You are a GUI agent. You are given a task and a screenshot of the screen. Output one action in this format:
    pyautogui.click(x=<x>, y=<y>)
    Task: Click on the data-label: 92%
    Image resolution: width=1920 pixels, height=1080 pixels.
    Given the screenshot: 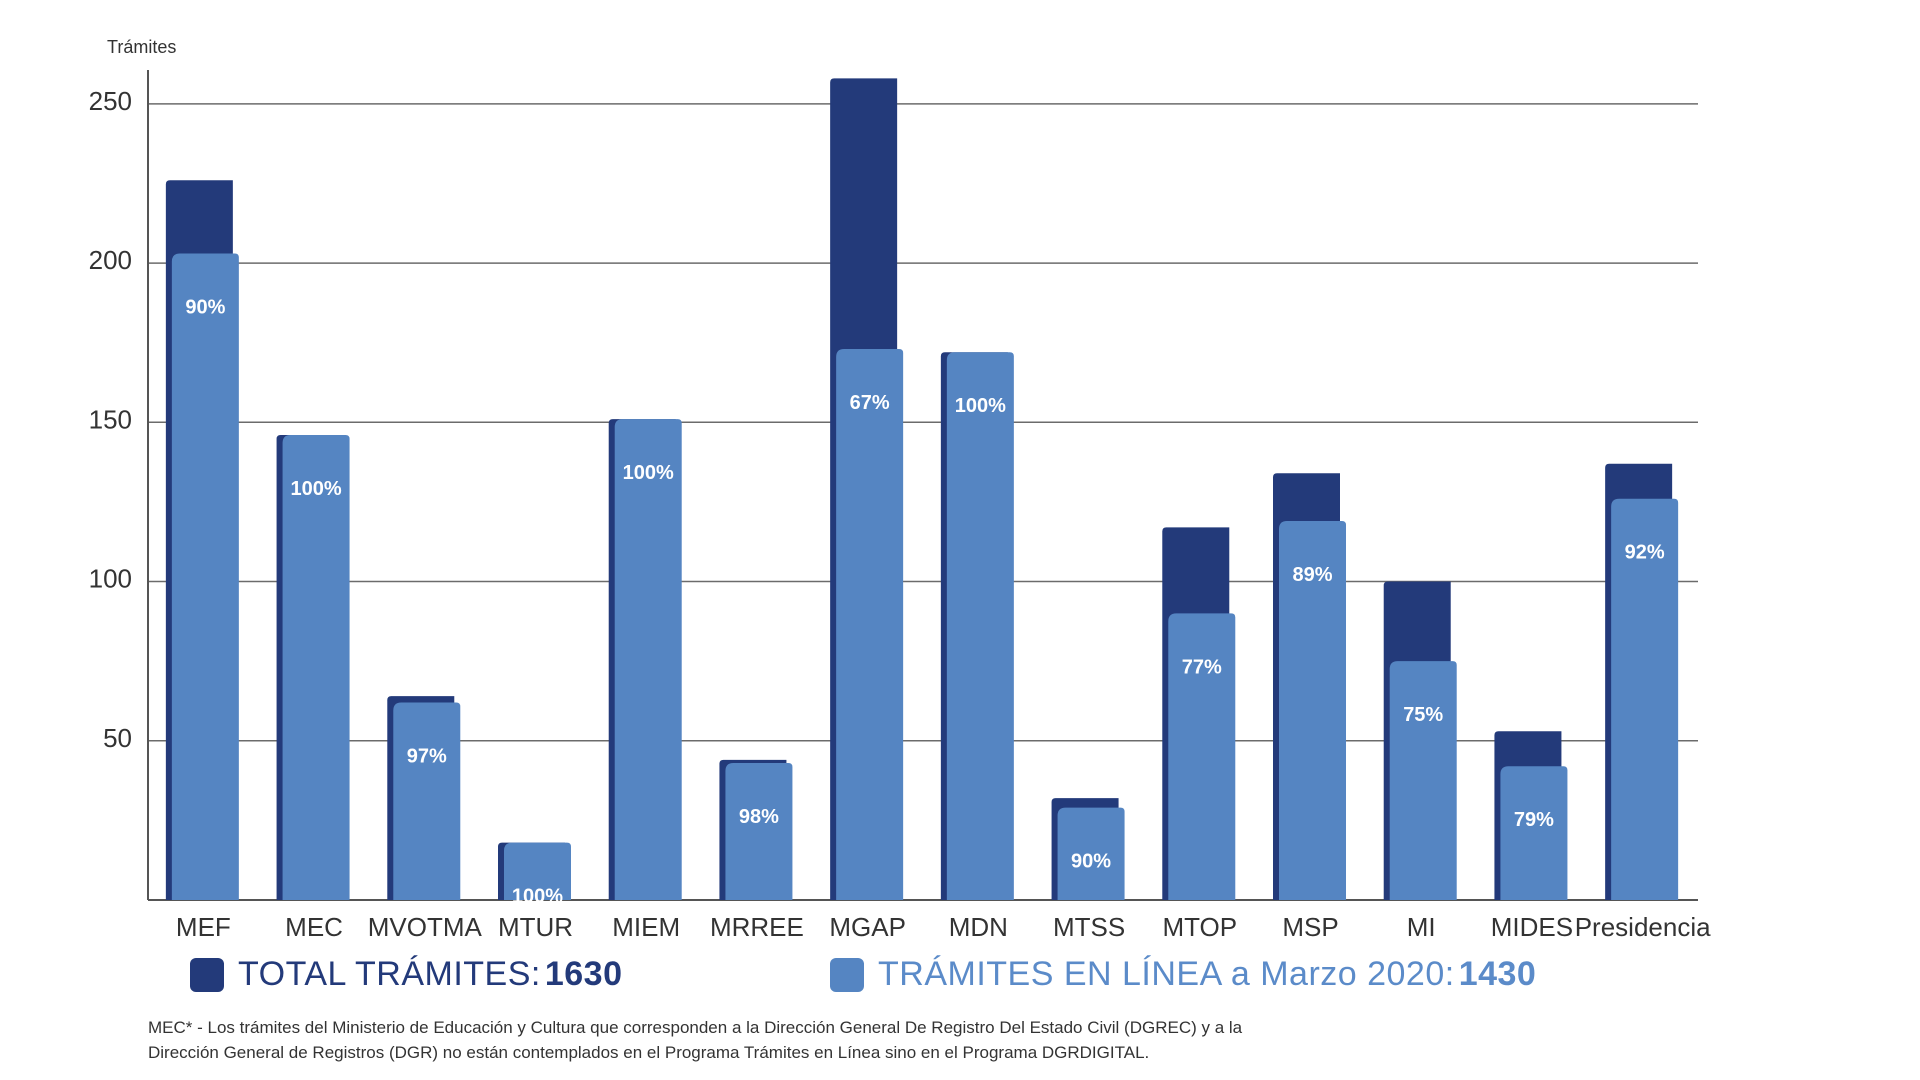 What is the action you would take?
    pyautogui.click(x=1645, y=553)
    